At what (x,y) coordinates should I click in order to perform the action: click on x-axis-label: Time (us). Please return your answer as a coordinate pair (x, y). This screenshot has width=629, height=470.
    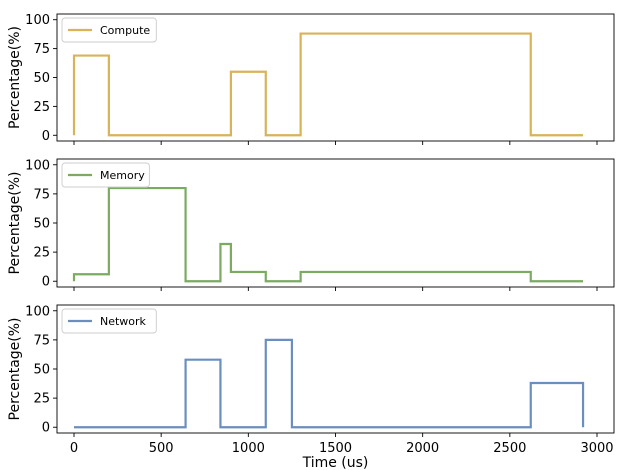
    Looking at the image, I should click on (335, 462).